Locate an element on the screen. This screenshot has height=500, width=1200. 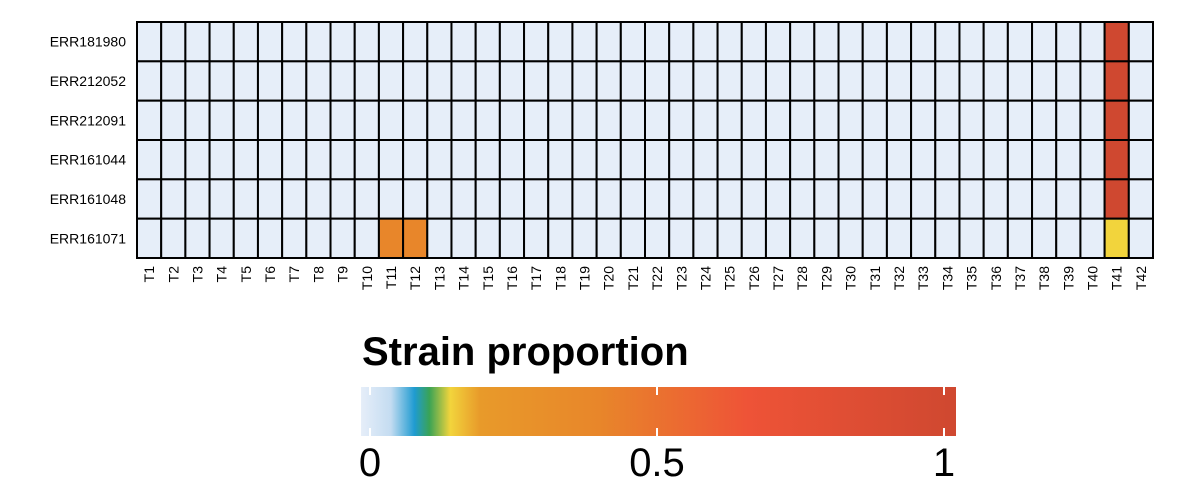
column-label: T17 is located at coordinates (536, 278).